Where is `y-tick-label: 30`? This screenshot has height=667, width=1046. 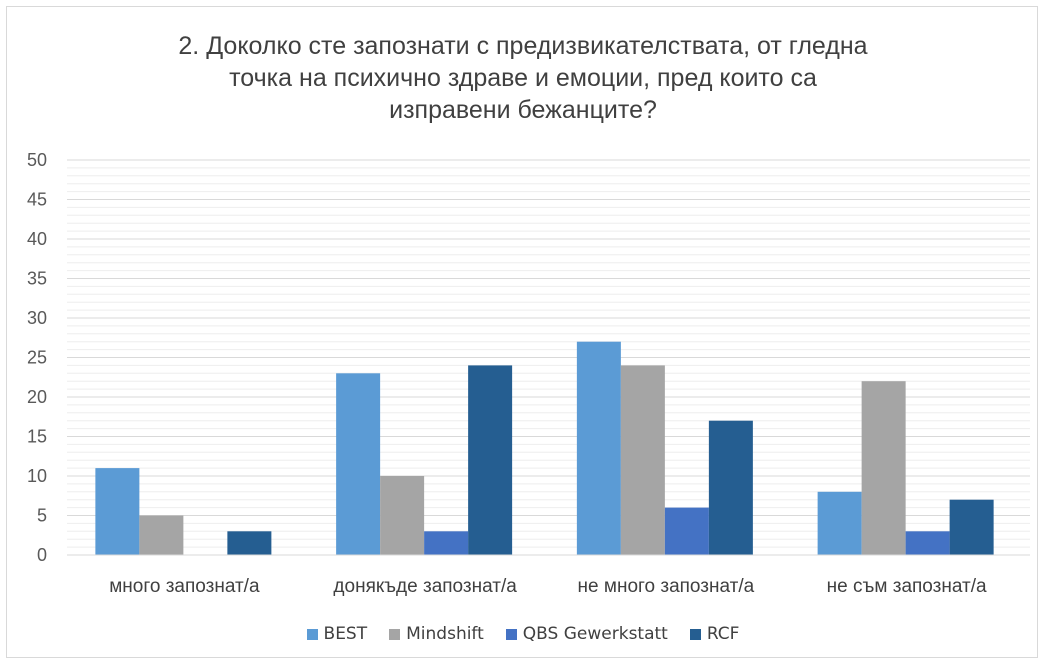
y-tick-label: 30 is located at coordinates (37, 318).